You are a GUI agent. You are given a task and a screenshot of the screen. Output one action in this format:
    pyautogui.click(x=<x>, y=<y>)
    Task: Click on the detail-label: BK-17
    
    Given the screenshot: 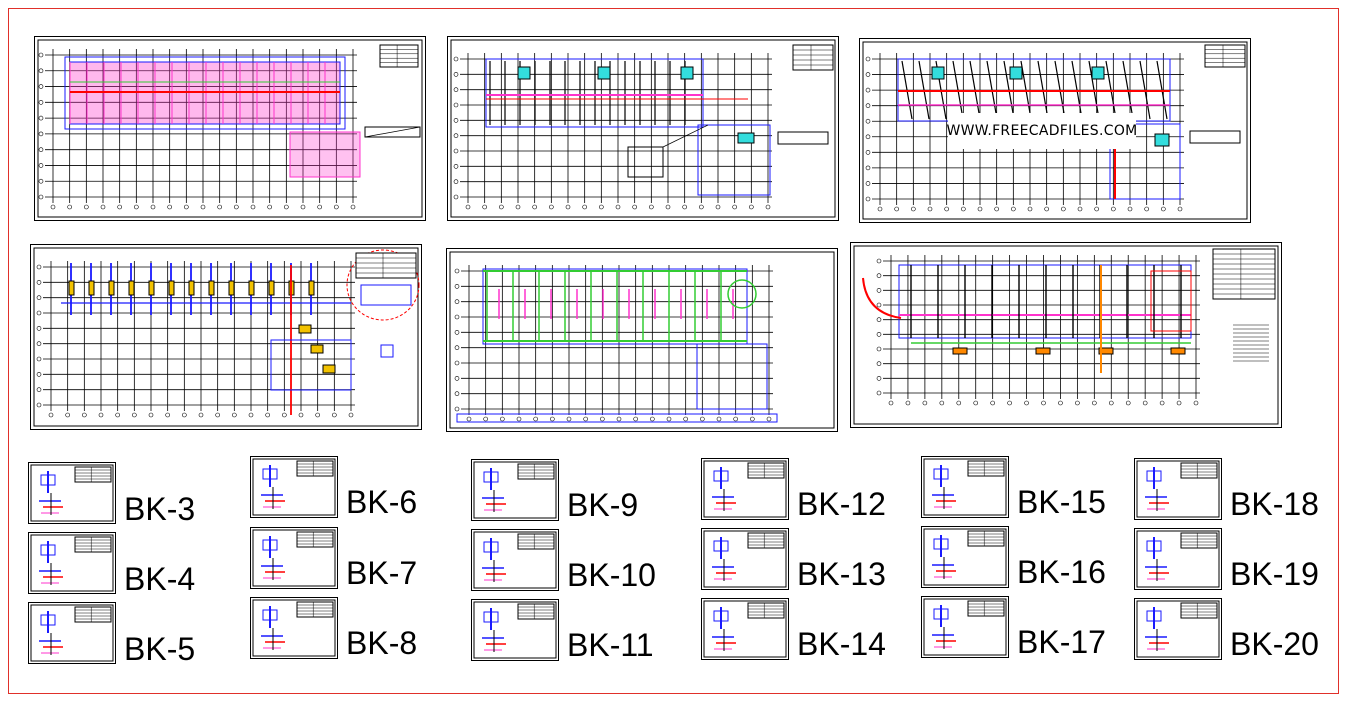 What is the action you would take?
    pyautogui.click(x=1061, y=642)
    